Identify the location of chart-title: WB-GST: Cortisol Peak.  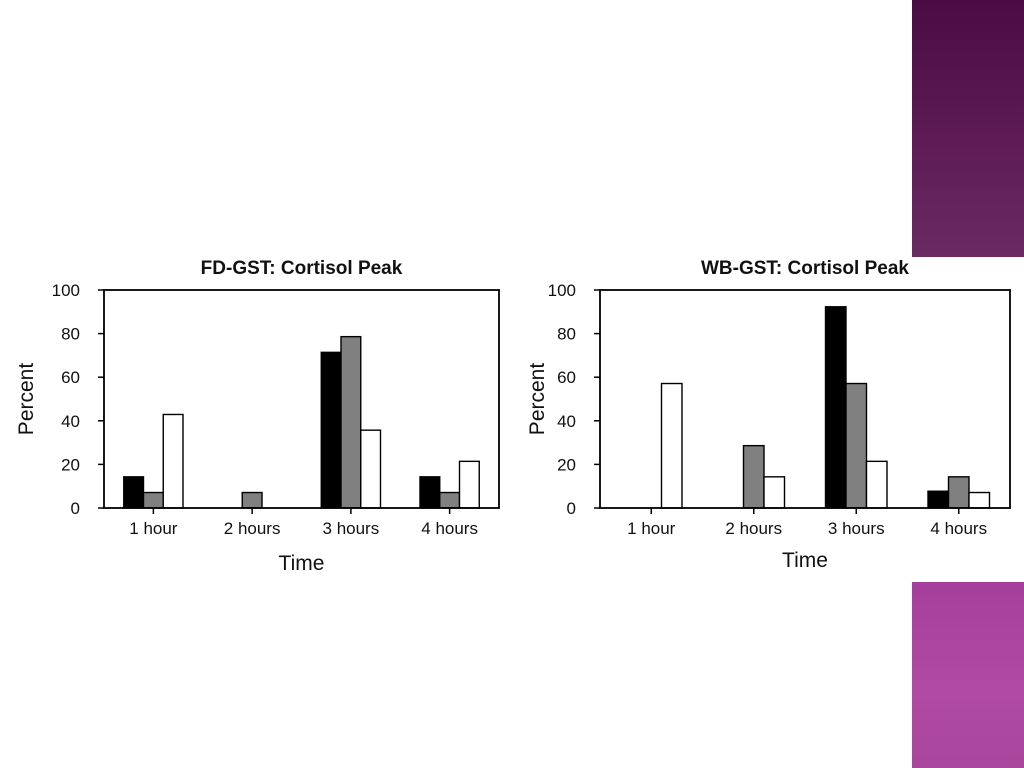
(805, 268).